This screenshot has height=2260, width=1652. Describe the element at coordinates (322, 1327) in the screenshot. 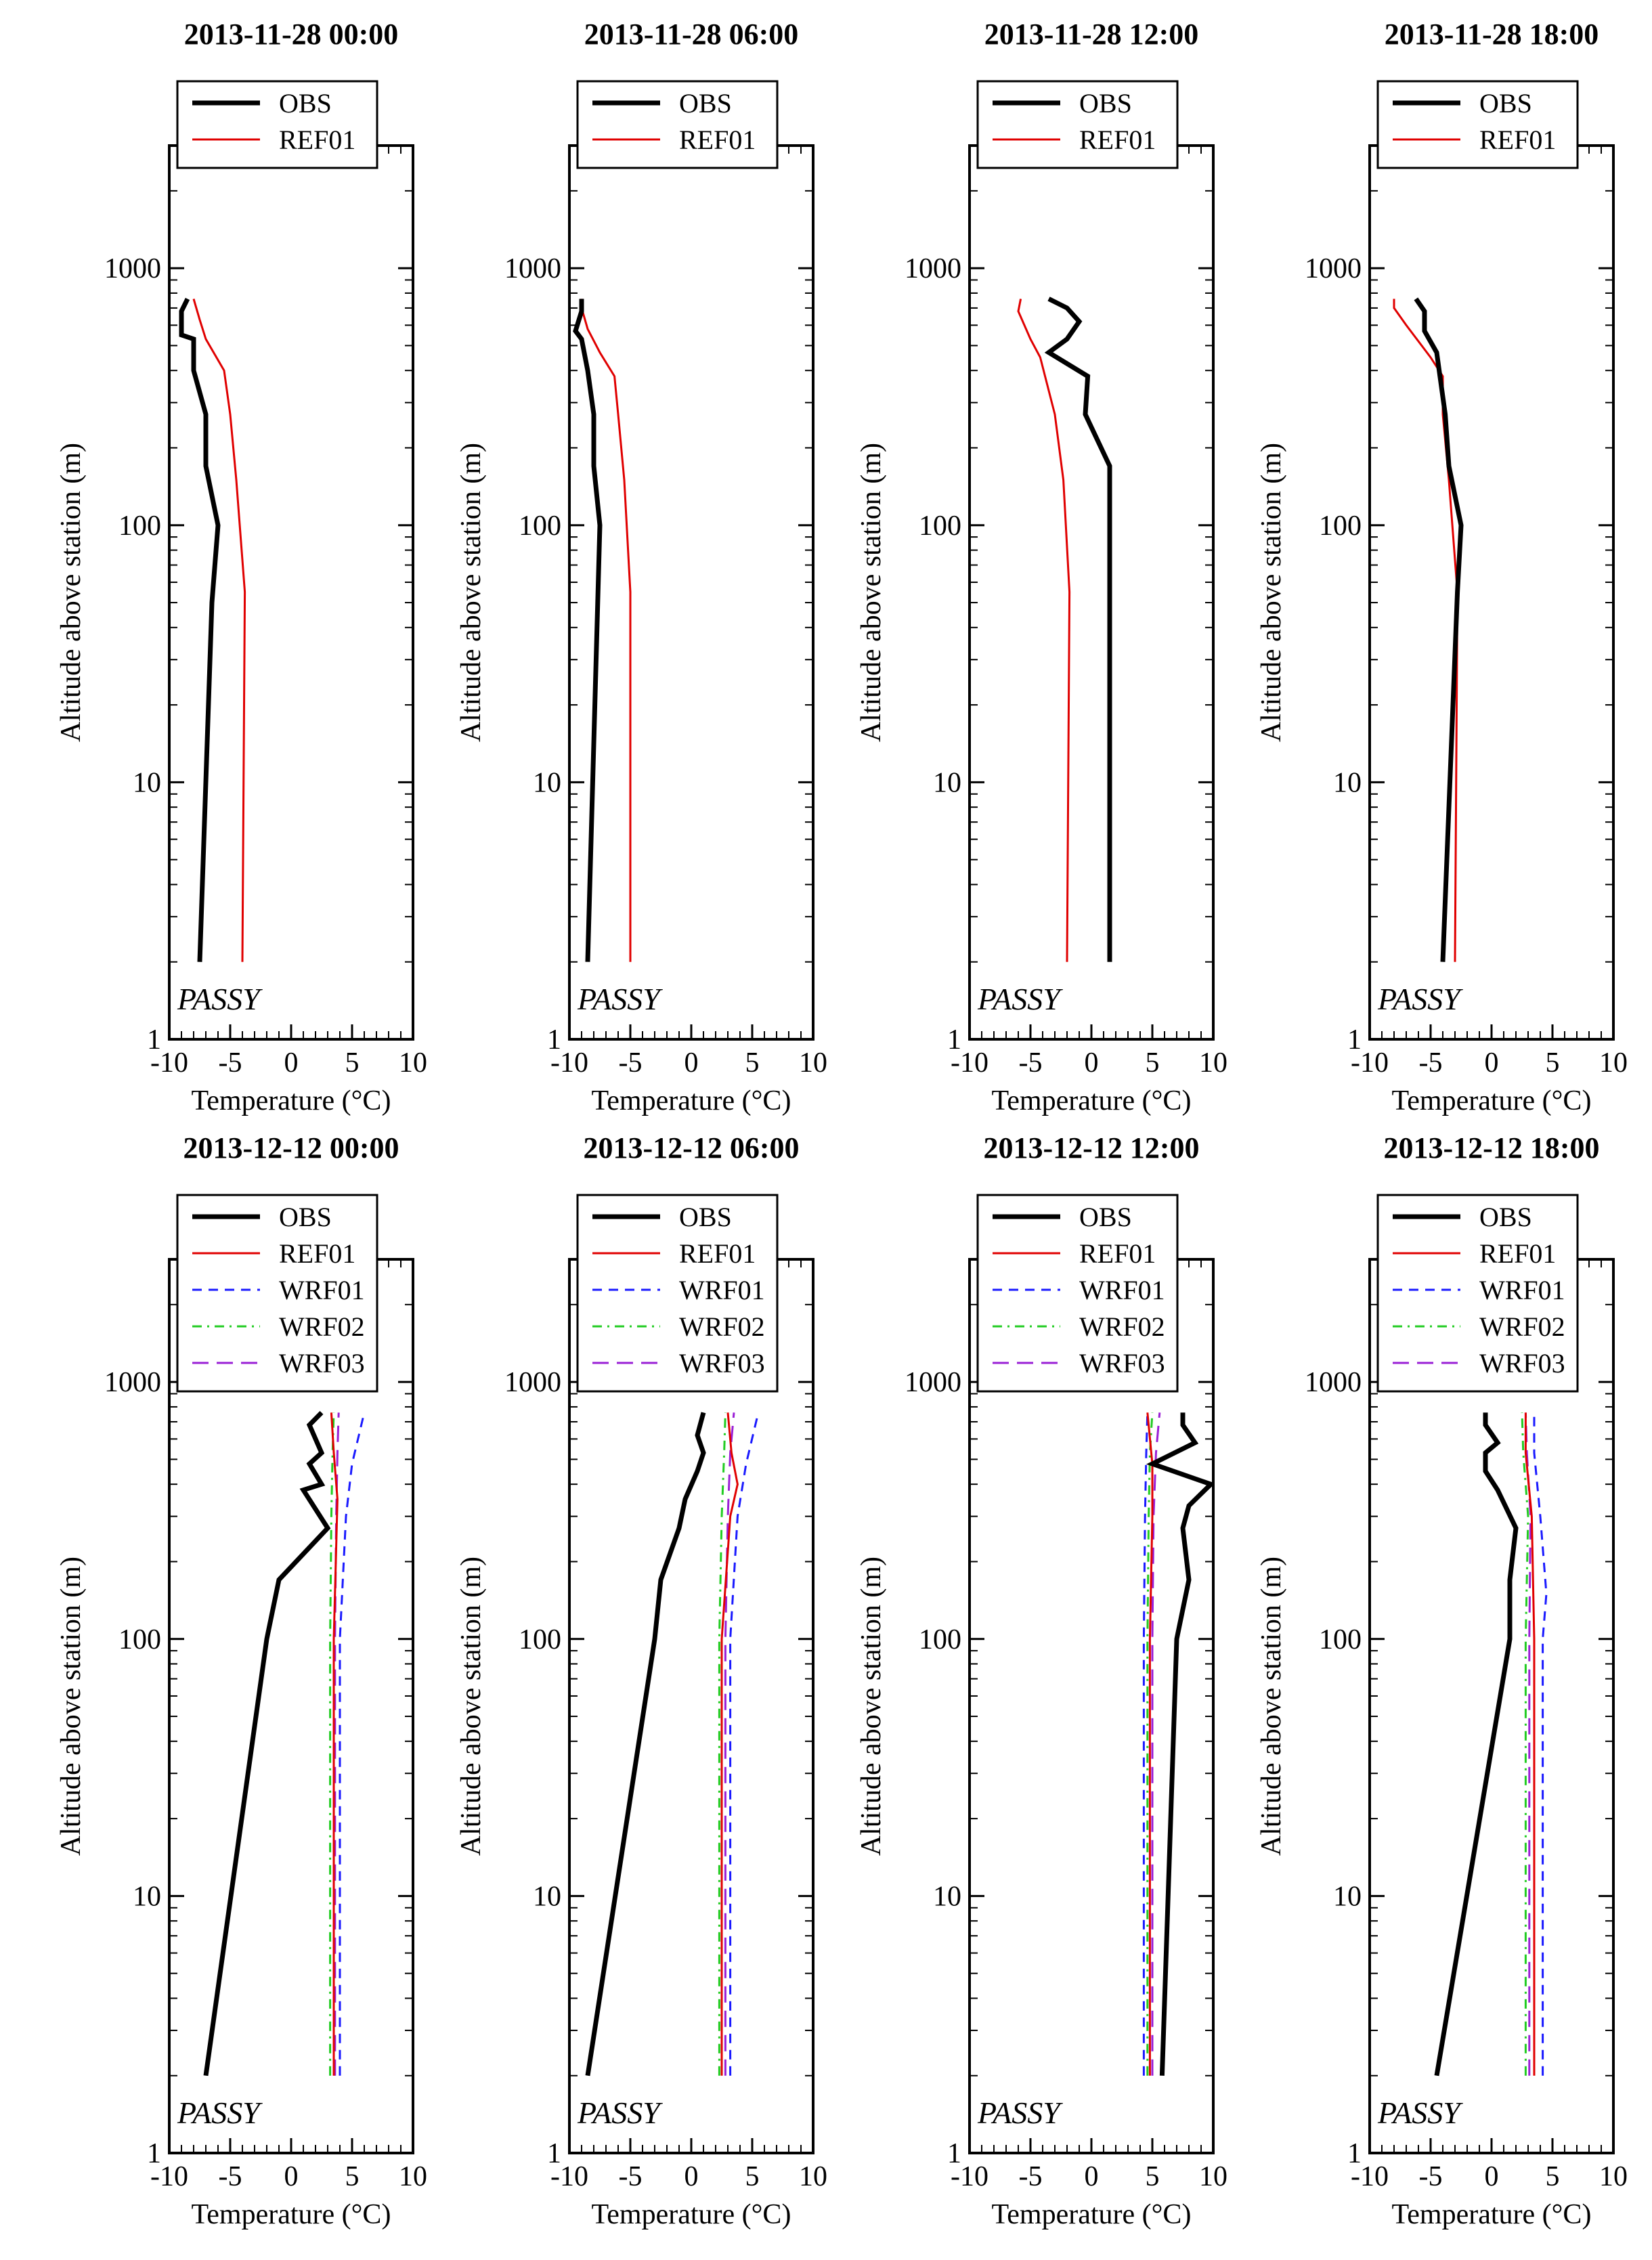

I see `legend-label: WRF02` at that location.